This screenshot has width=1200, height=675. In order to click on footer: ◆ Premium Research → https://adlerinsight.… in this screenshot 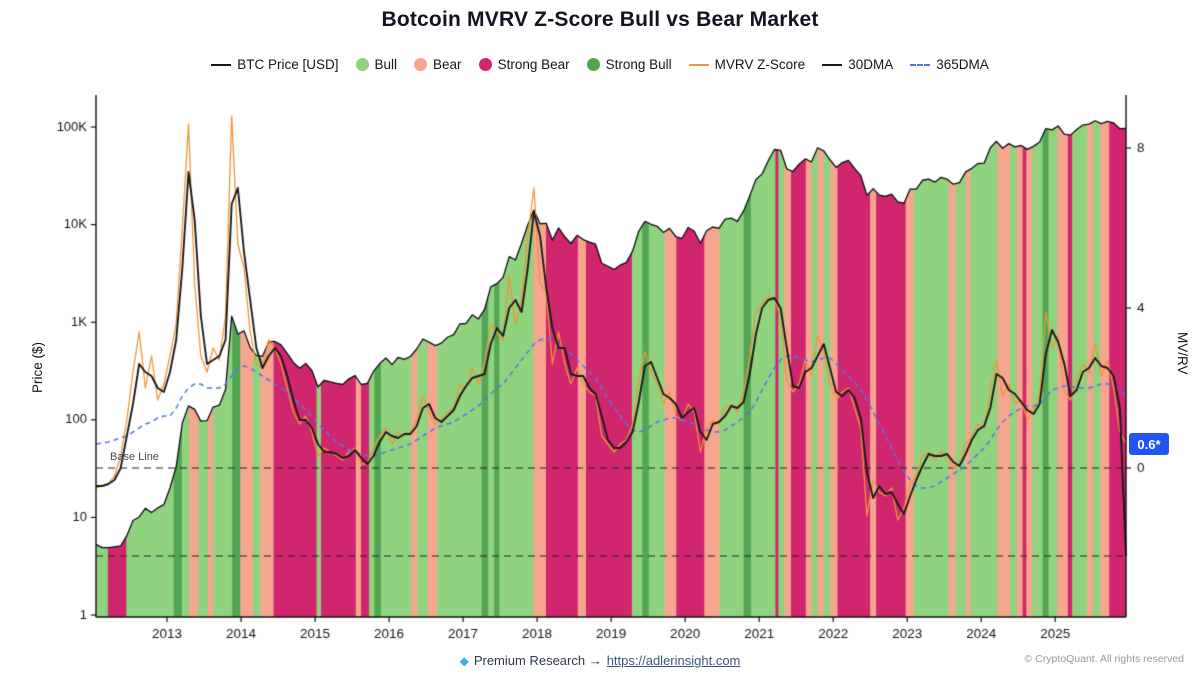, I will do `click(600, 660)`.